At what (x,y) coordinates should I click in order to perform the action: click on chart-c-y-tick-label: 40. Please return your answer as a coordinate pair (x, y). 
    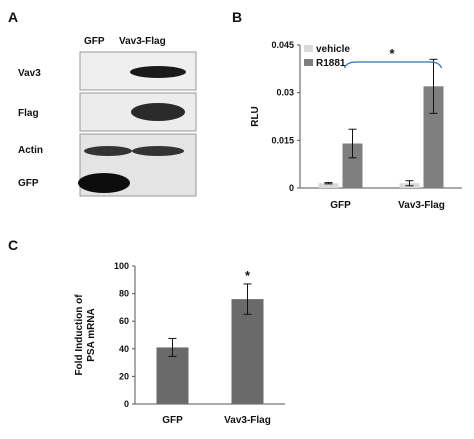
    Looking at the image, I should click on (124, 349).